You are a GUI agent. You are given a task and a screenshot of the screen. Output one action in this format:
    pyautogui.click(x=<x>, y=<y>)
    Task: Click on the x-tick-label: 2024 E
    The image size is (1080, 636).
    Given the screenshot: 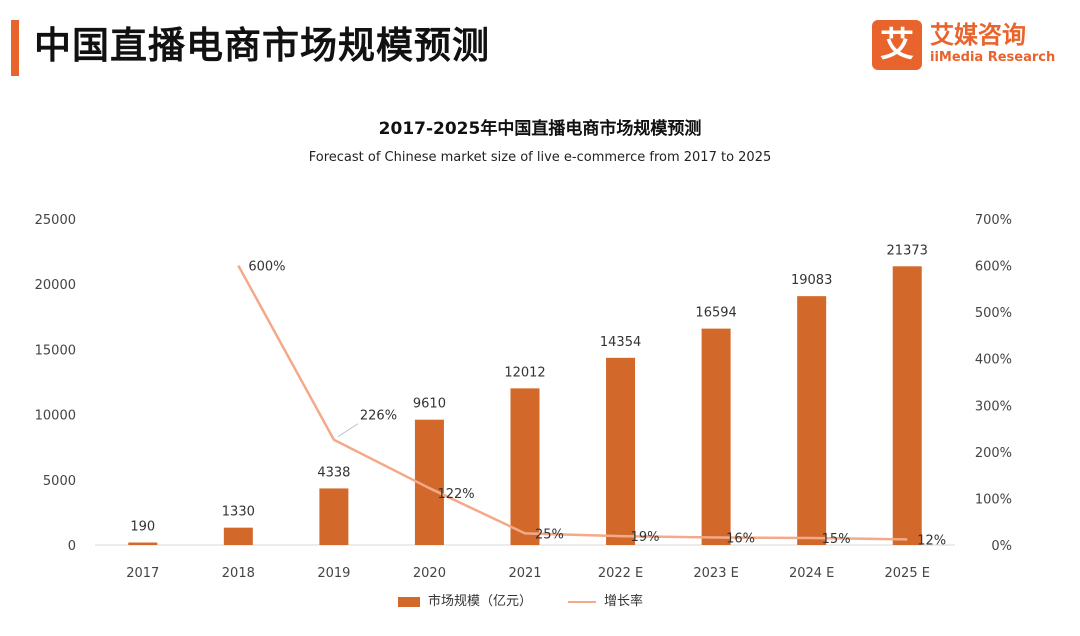 What is the action you would take?
    pyautogui.click(x=811, y=573)
    